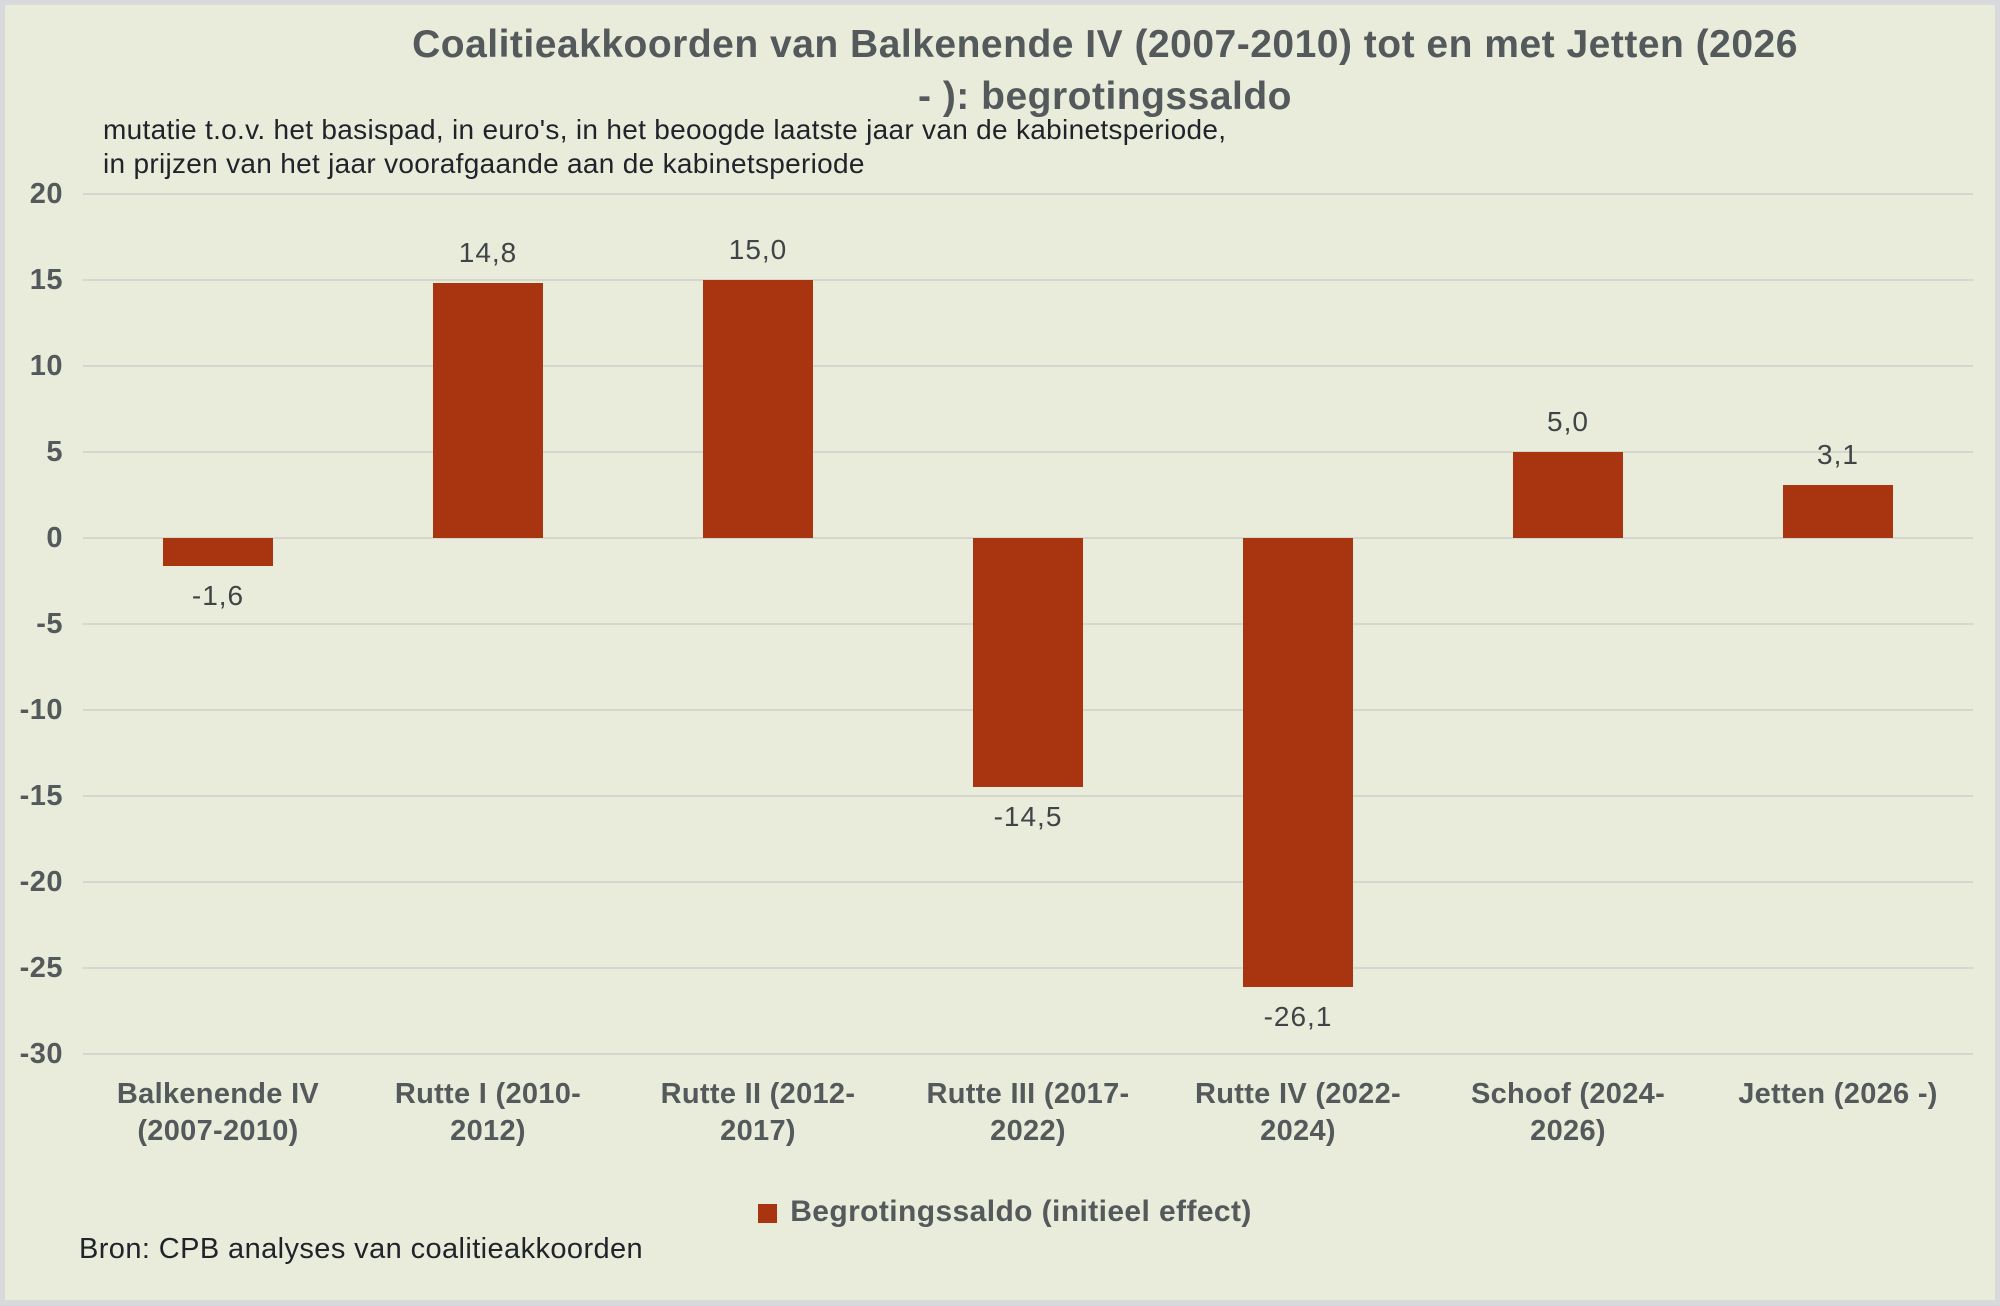 This screenshot has width=2000, height=1306. Describe the element at coordinates (1028, 882) in the screenshot. I see `gridline--20` at that location.